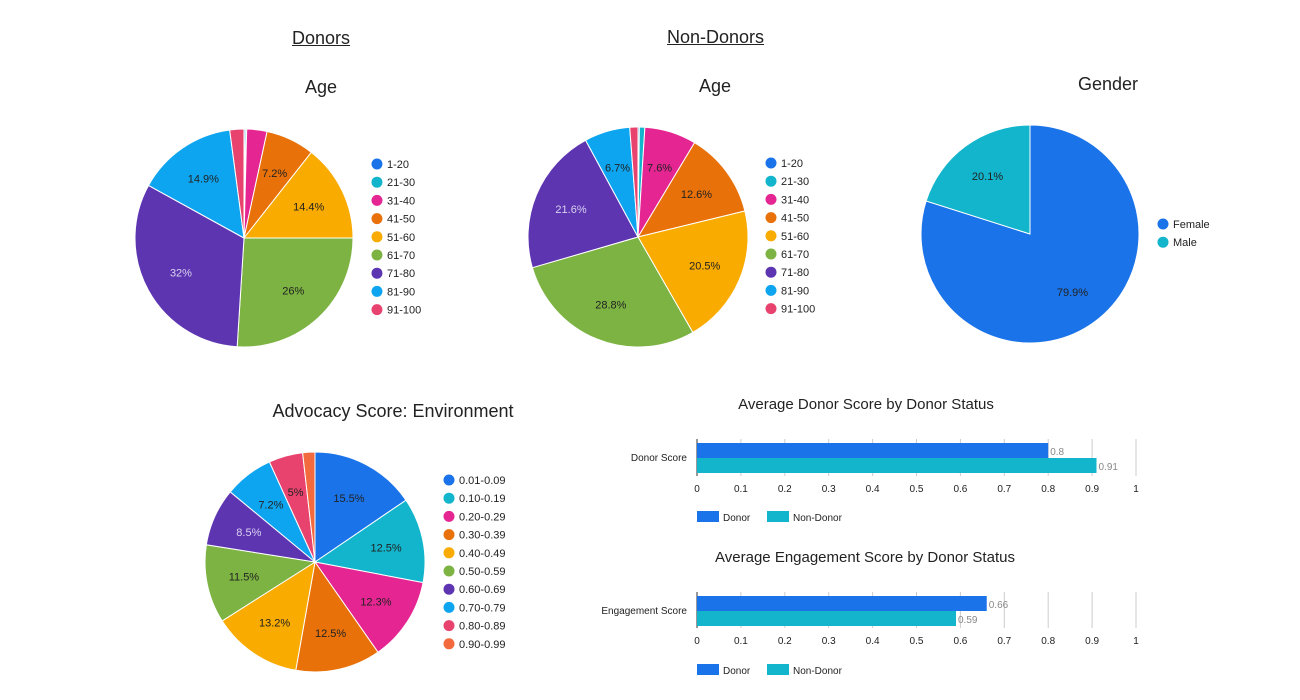 Image resolution: width=1300 pixels, height=700 pixels. I want to click on advocacy-legend-label: 0.01-0.09, so click(482, 481).